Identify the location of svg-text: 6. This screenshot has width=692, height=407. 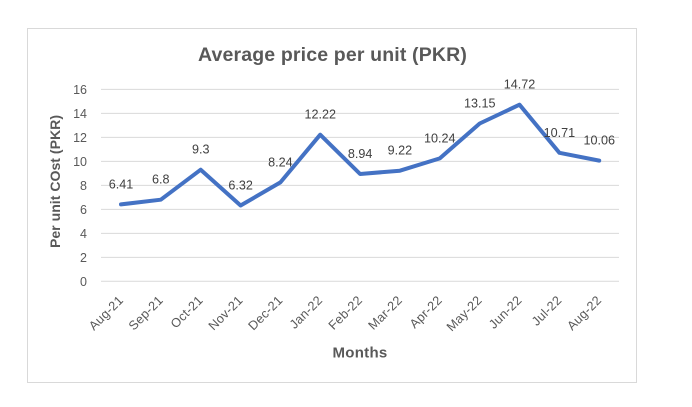
(83, 210).